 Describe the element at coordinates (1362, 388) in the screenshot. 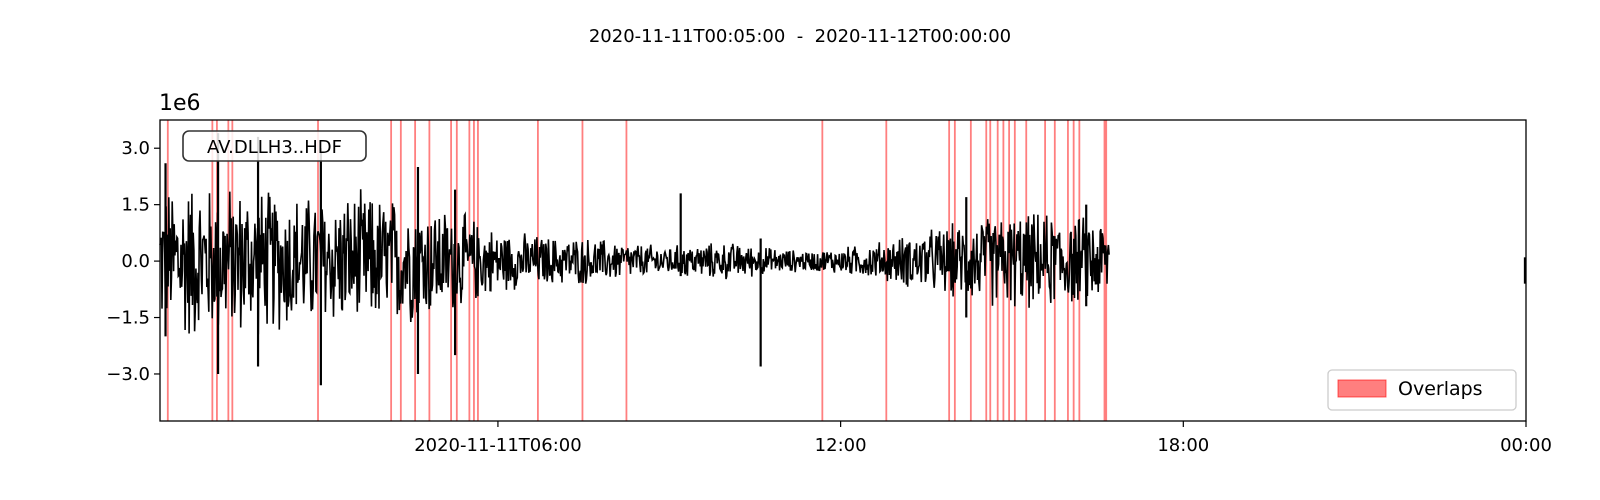

I see `legend-swatch-overlaps` at that location.